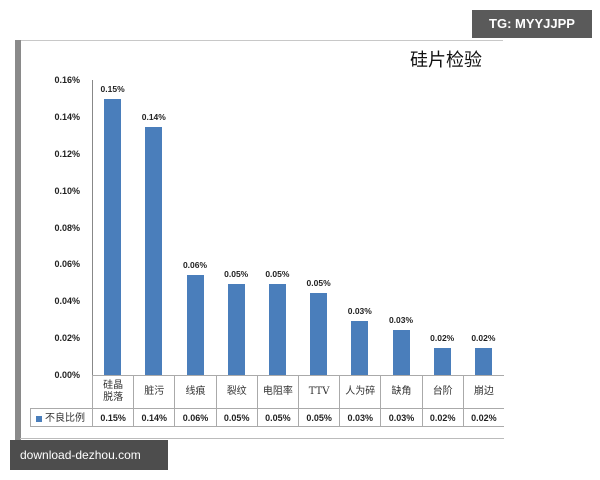 This screenshot has width=600, height=480. What do you see at coordinates (67, 338) in the screenshot?
I see `y-tick-label: 0.02%` at bounding box center [67, 338].